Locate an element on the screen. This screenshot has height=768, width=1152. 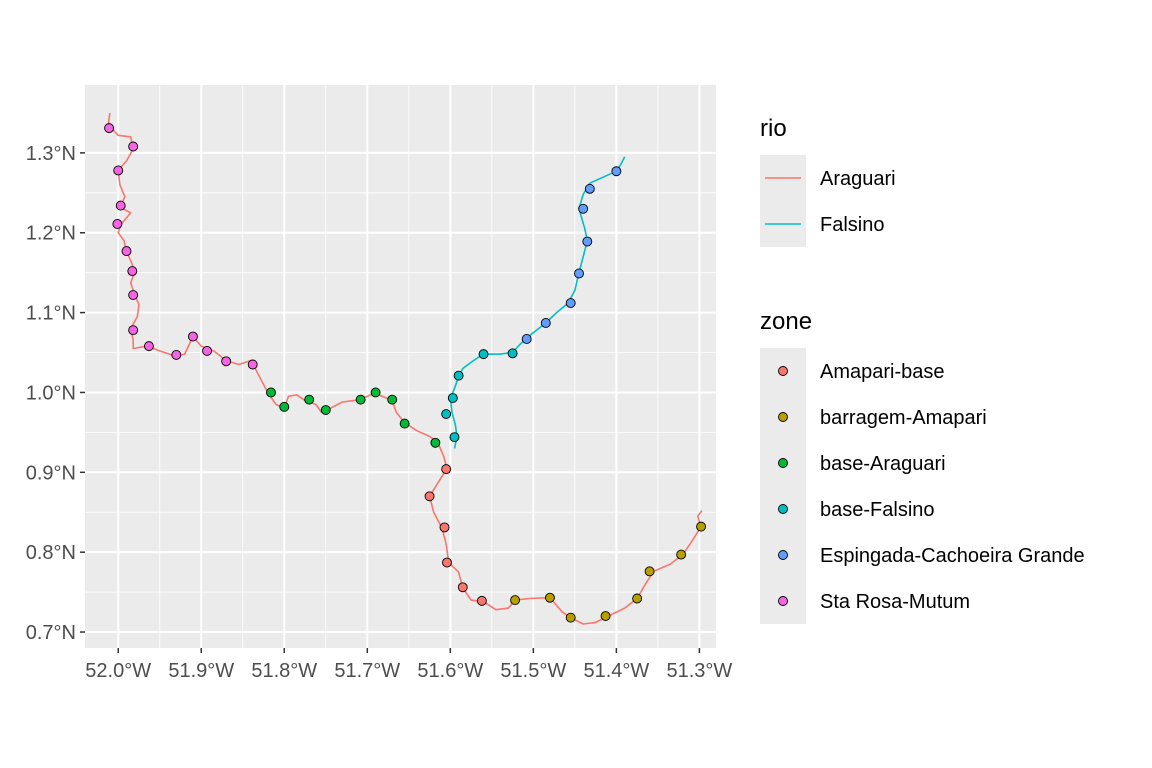
y-tick-label: 0.7°N is located at coordinates (51, 633).